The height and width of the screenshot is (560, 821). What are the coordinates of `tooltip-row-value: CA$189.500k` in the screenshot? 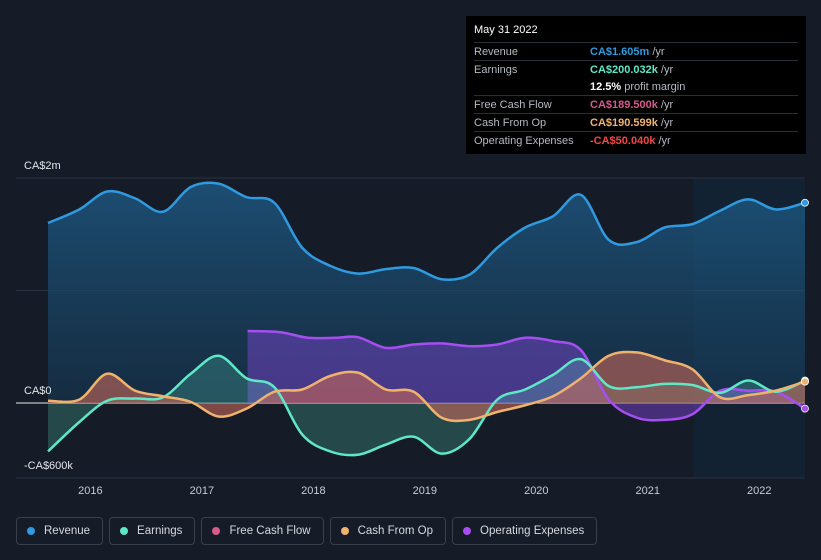 It's located at (624, 104).